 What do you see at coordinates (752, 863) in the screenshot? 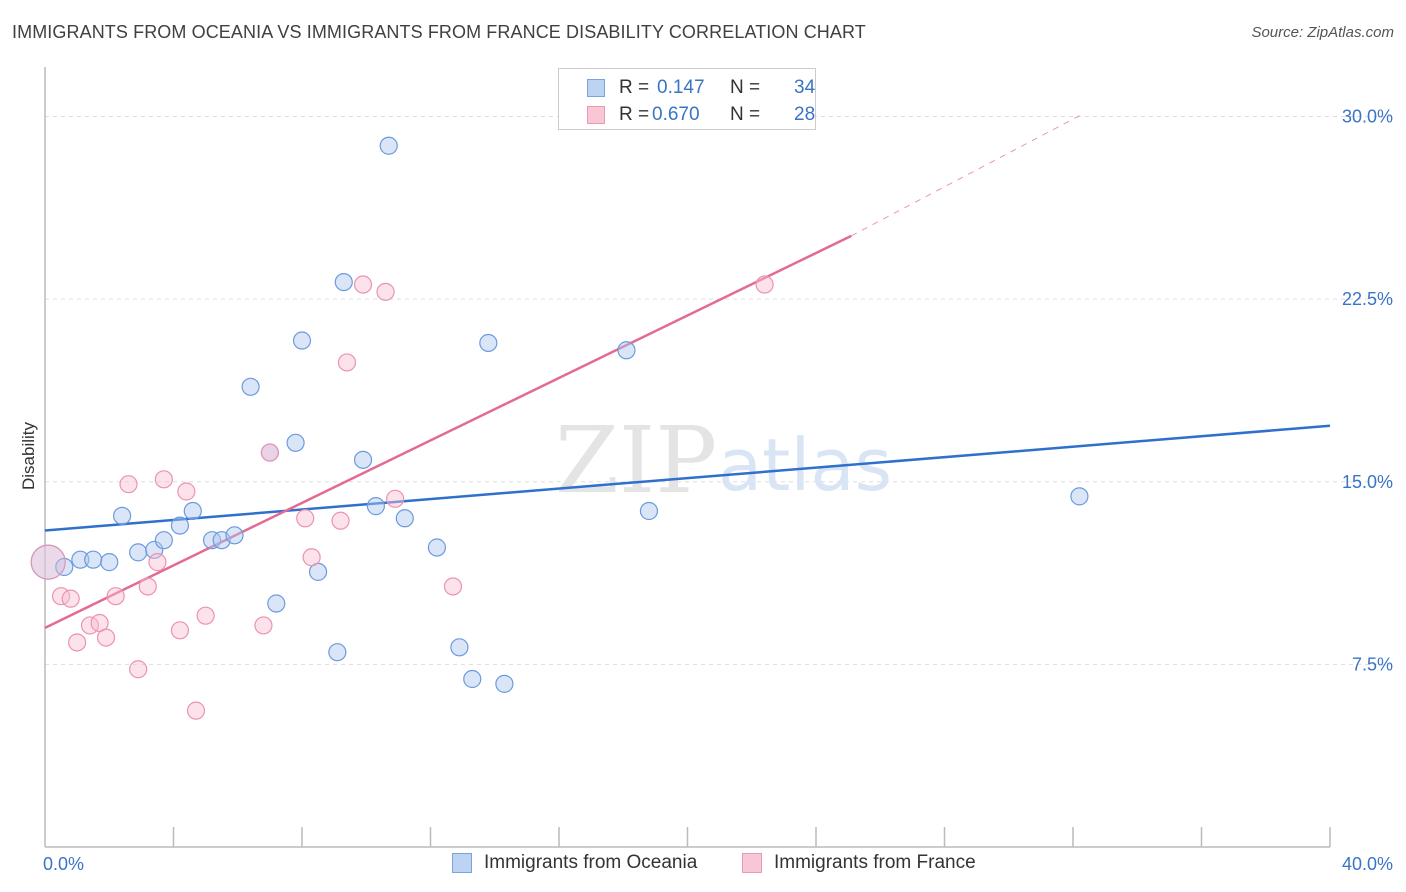
I see `bottom-legend-swatch-france` at bounding box center [752, 863].